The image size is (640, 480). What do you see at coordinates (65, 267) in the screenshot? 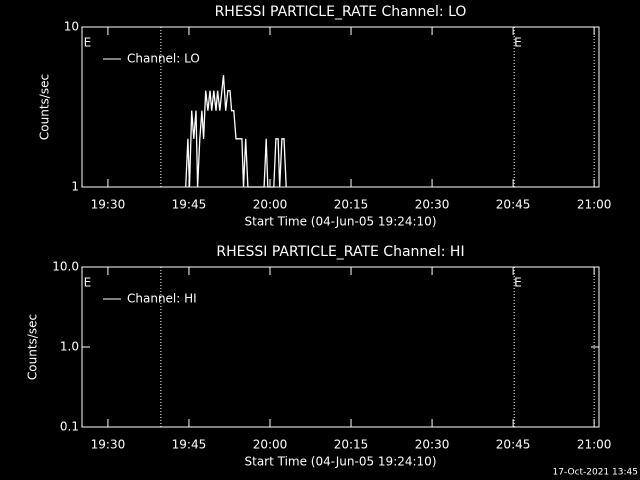
I see `y-tick-label: 10.0` at bounding box center [65, 267].